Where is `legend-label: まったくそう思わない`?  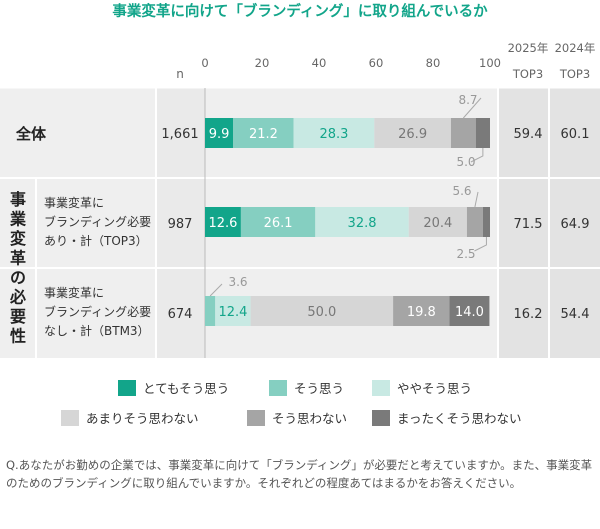
legend-label: まったくそう思わない is located at coordinates (459, 418).